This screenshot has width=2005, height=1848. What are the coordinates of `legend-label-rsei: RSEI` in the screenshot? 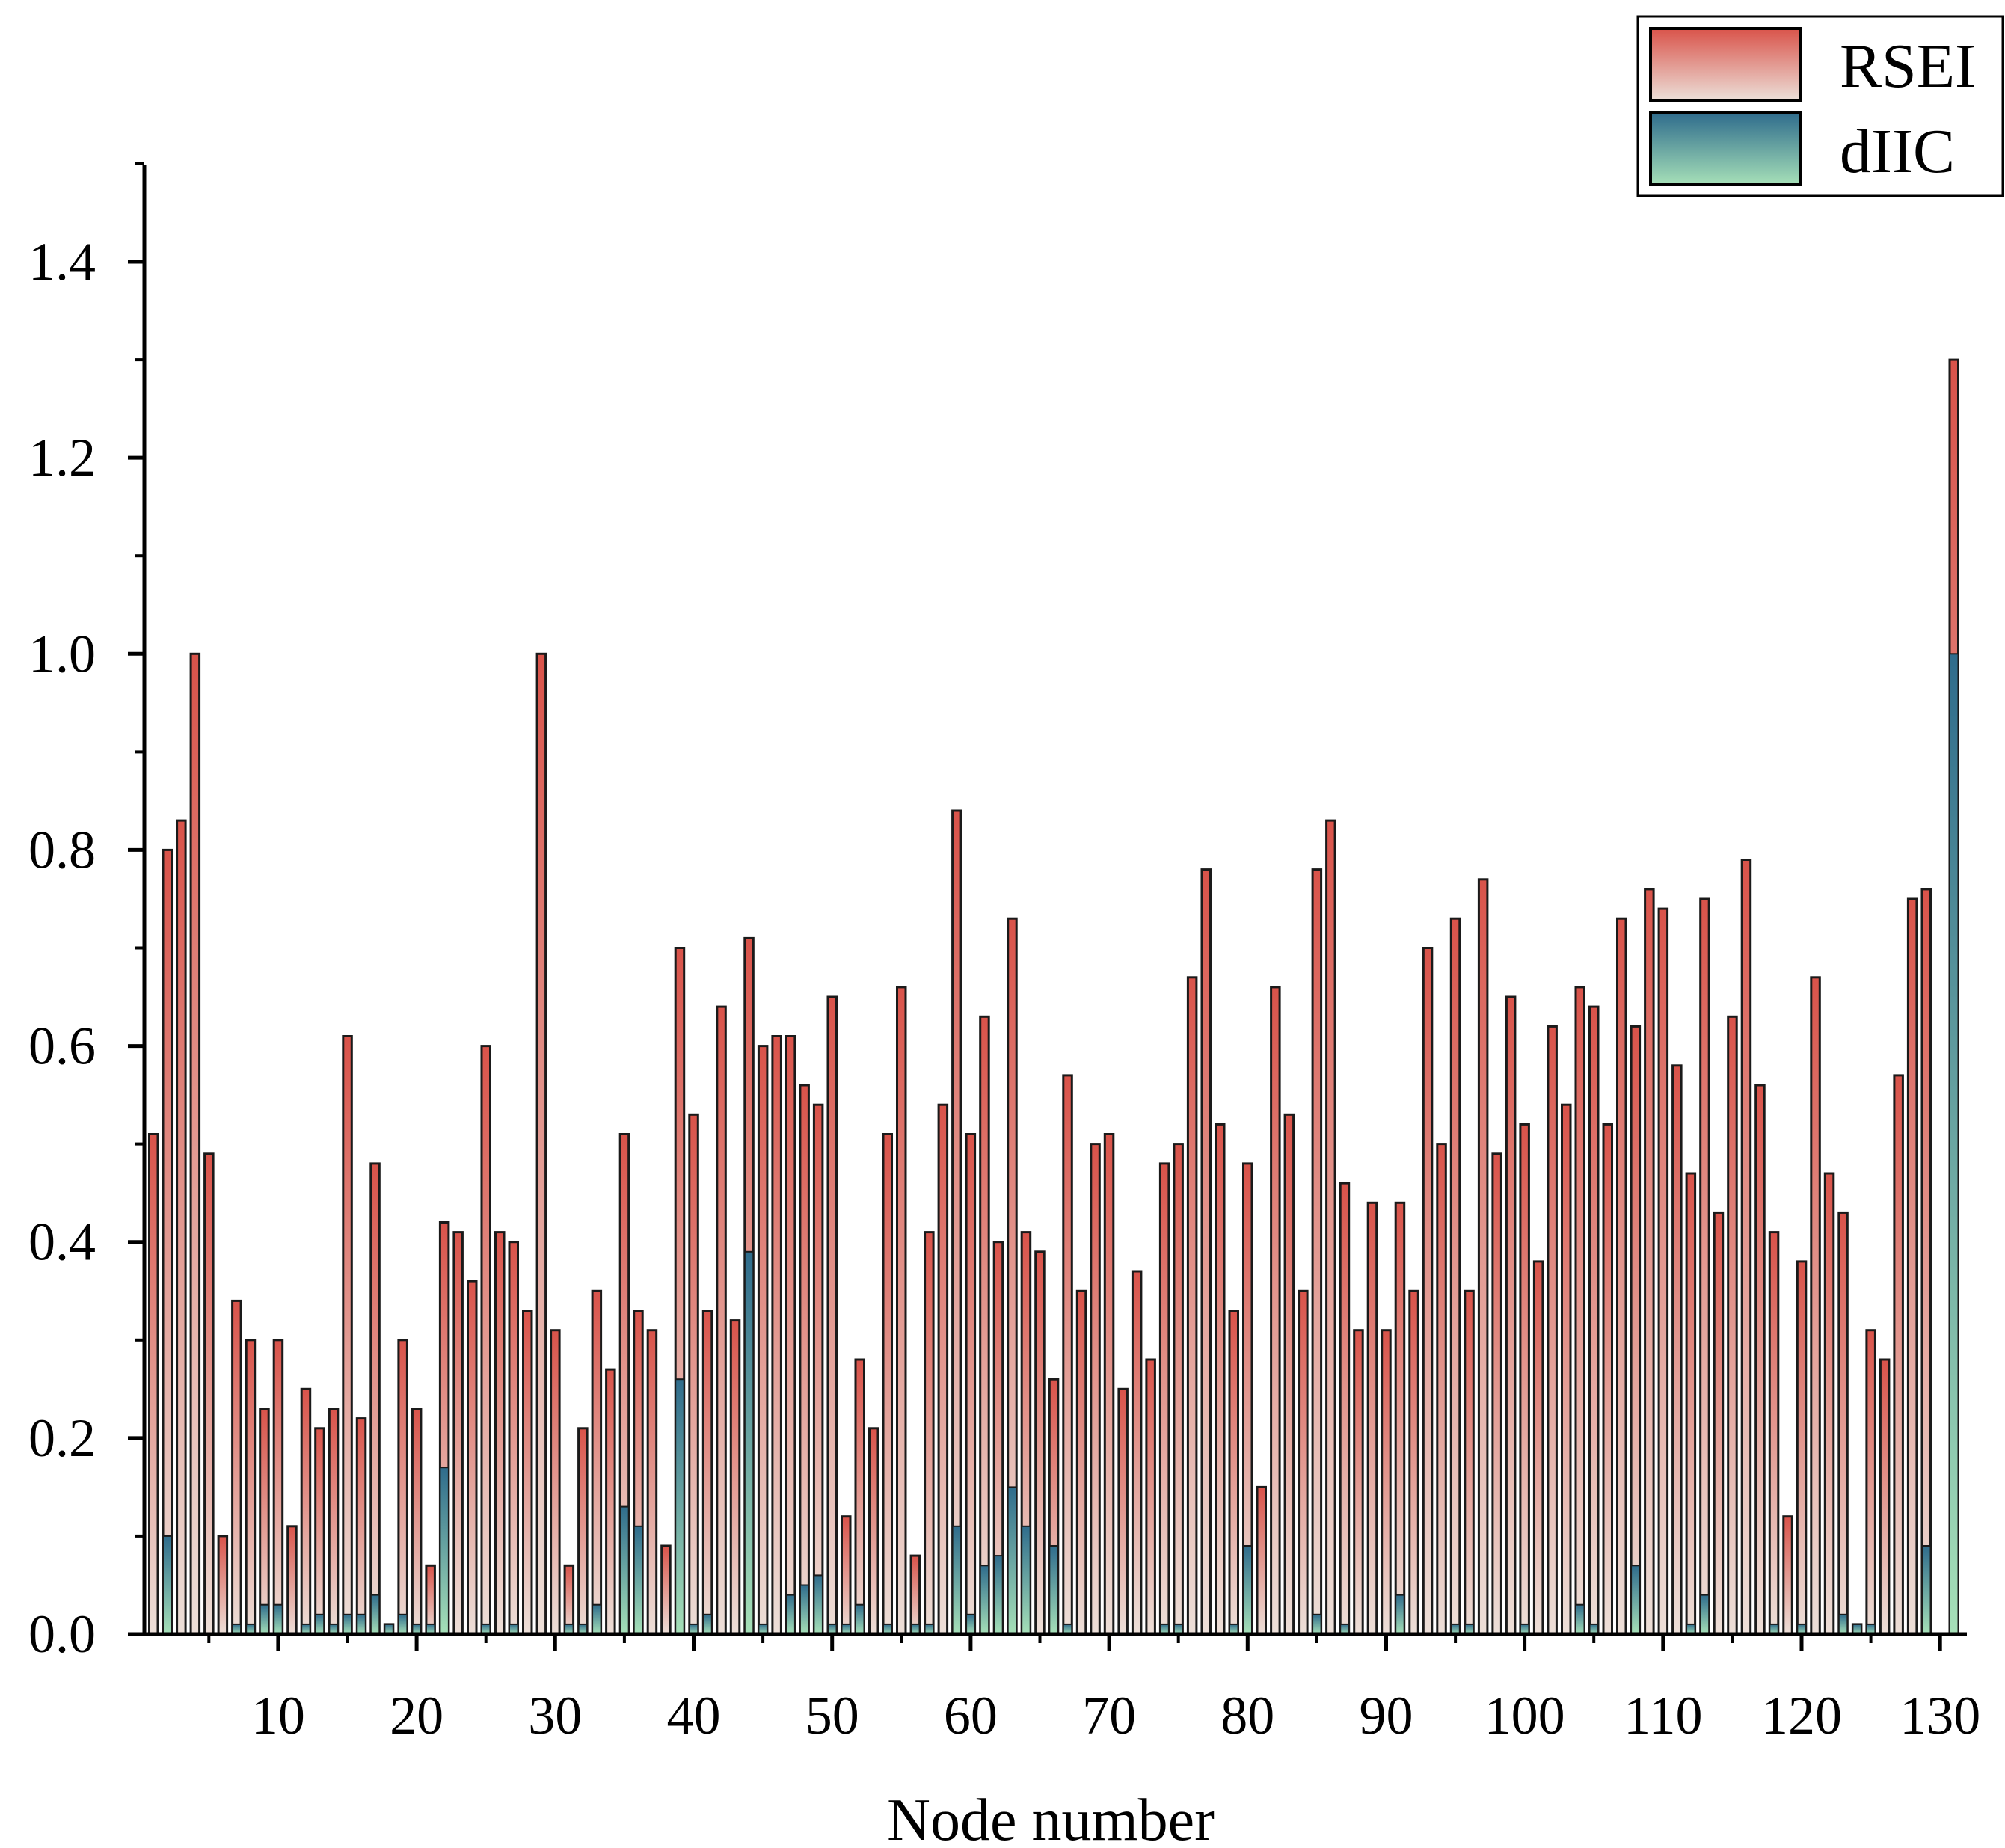 It's located at (1908, 66).